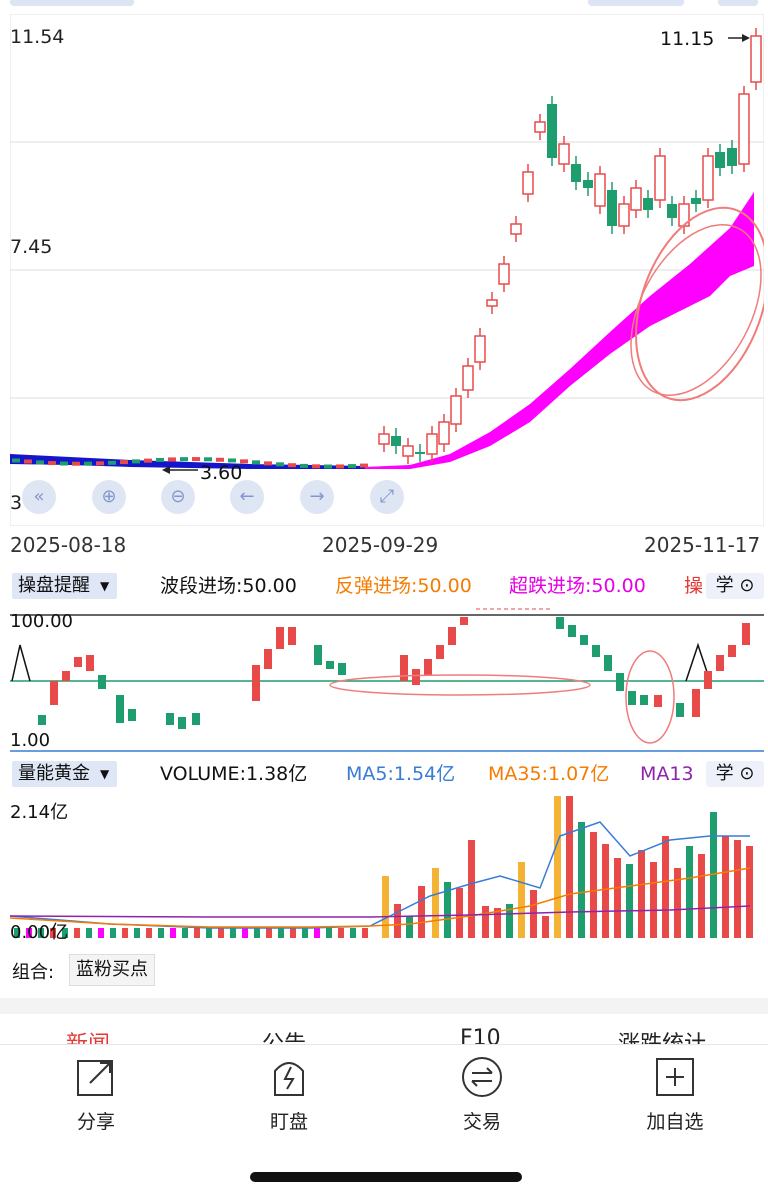 This screenshot has height=1201, width=768. I want to click on settings-selector, so click(738, 3).